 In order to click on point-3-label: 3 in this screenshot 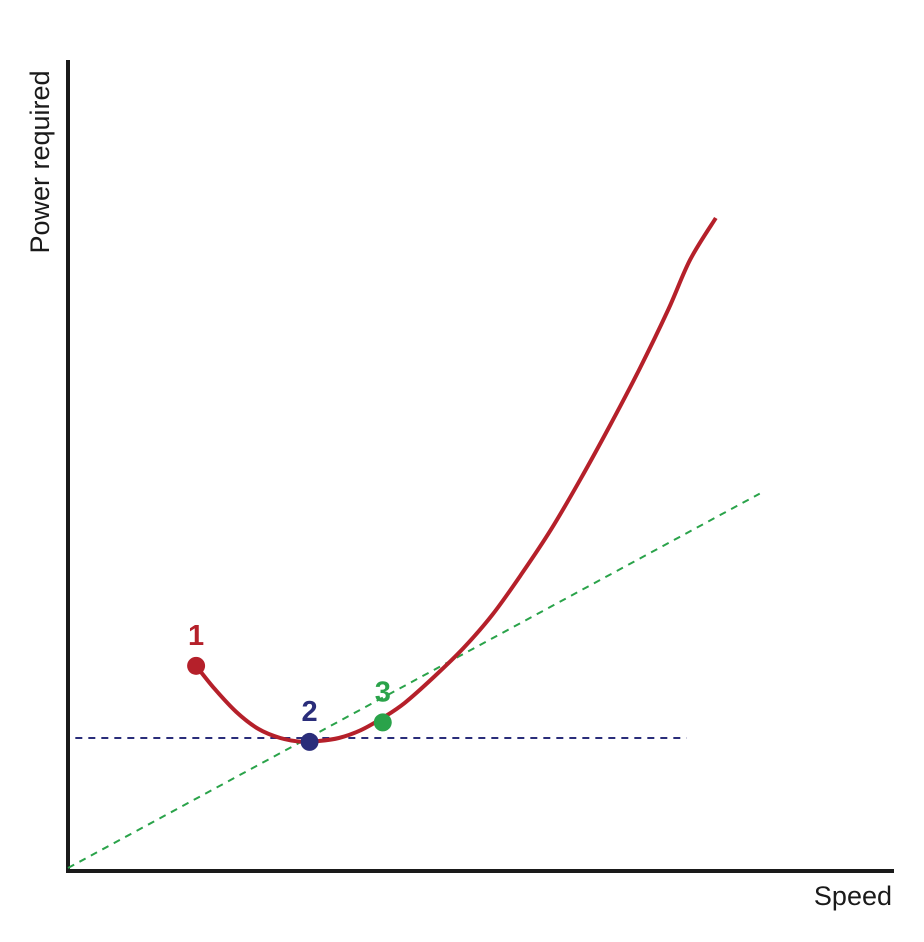, I will do `click(383, 692)`.